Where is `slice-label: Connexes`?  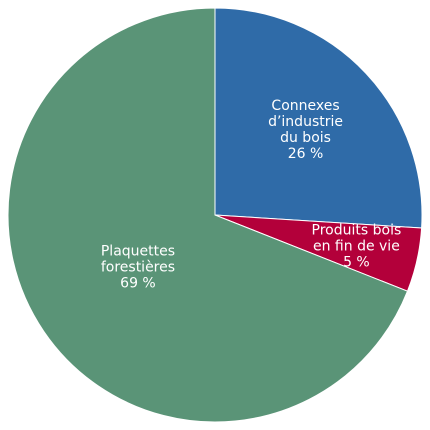 slice-label: Connexes is located at coordinates (305, 106).